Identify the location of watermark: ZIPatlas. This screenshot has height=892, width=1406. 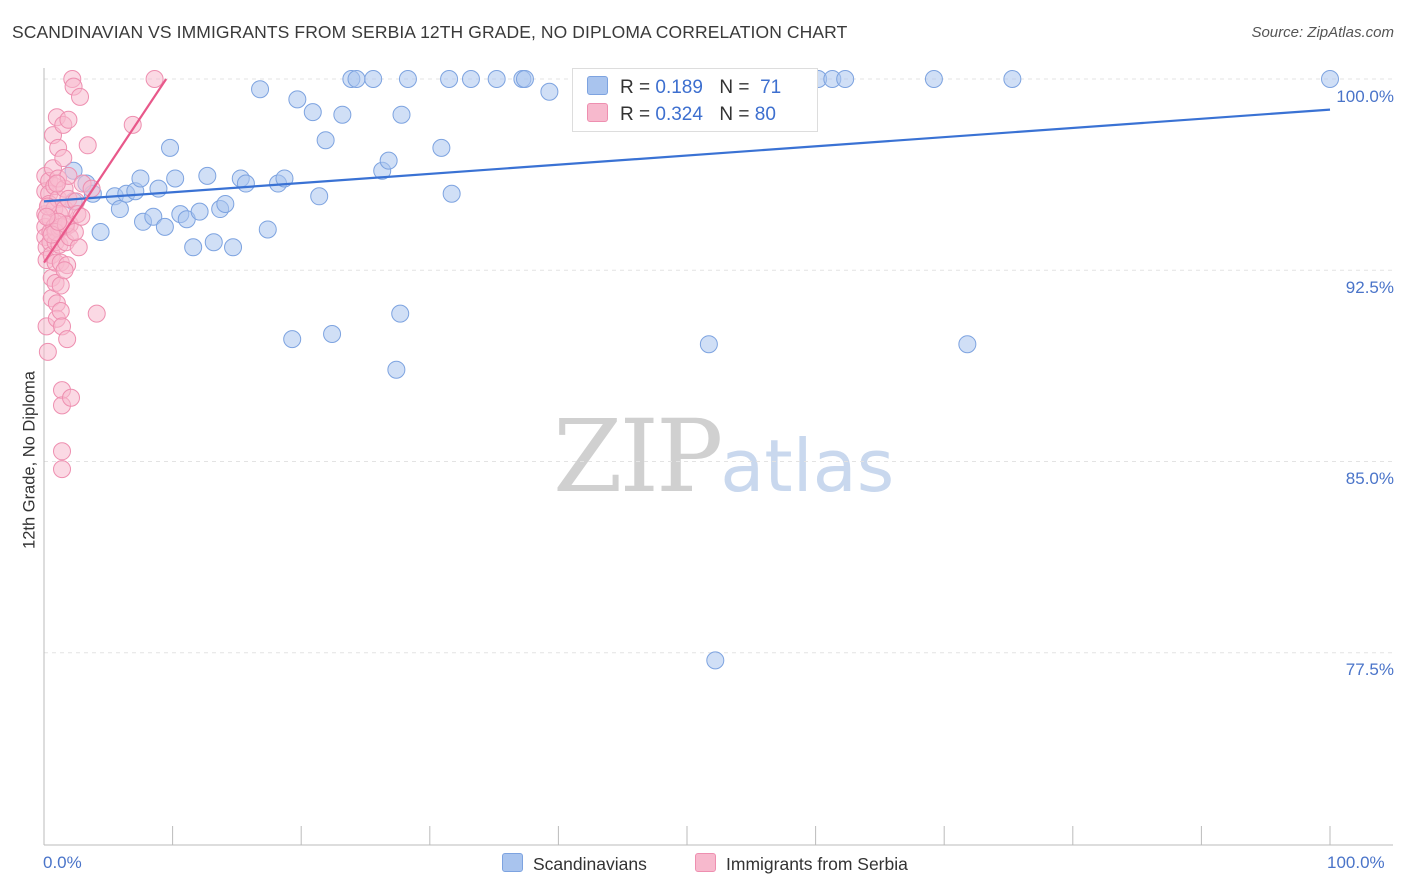
(723, 456).